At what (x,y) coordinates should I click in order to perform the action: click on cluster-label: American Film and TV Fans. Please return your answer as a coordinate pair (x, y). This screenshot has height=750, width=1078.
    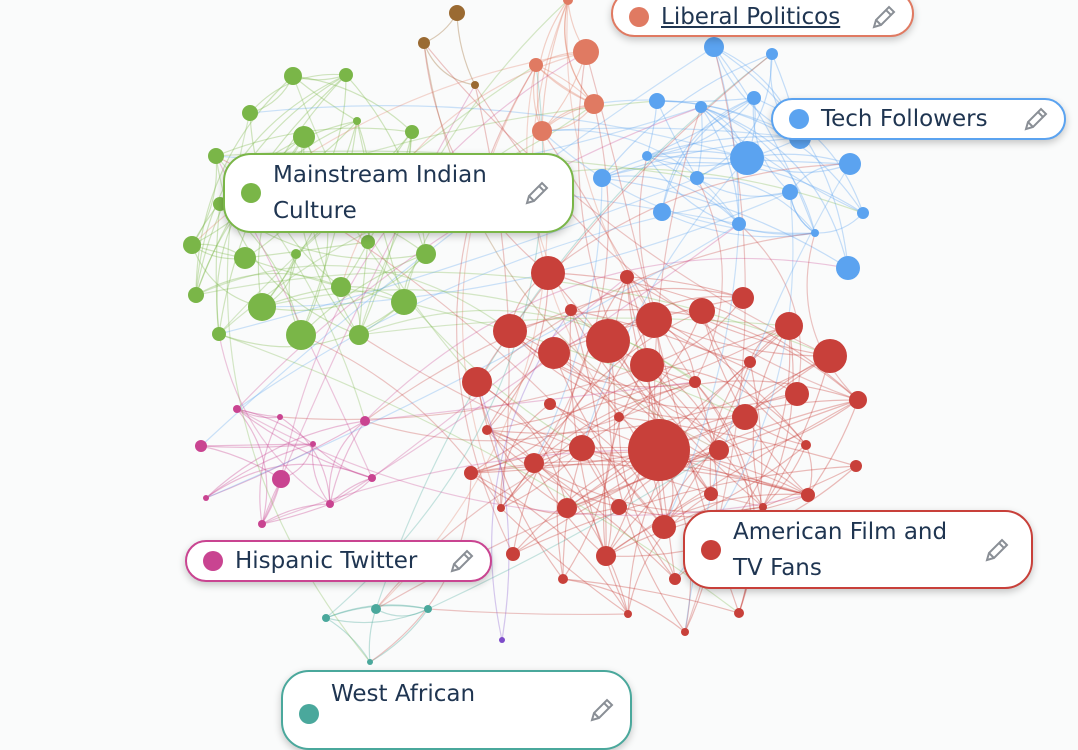
    Looking at the image, I should click on (858, 549).